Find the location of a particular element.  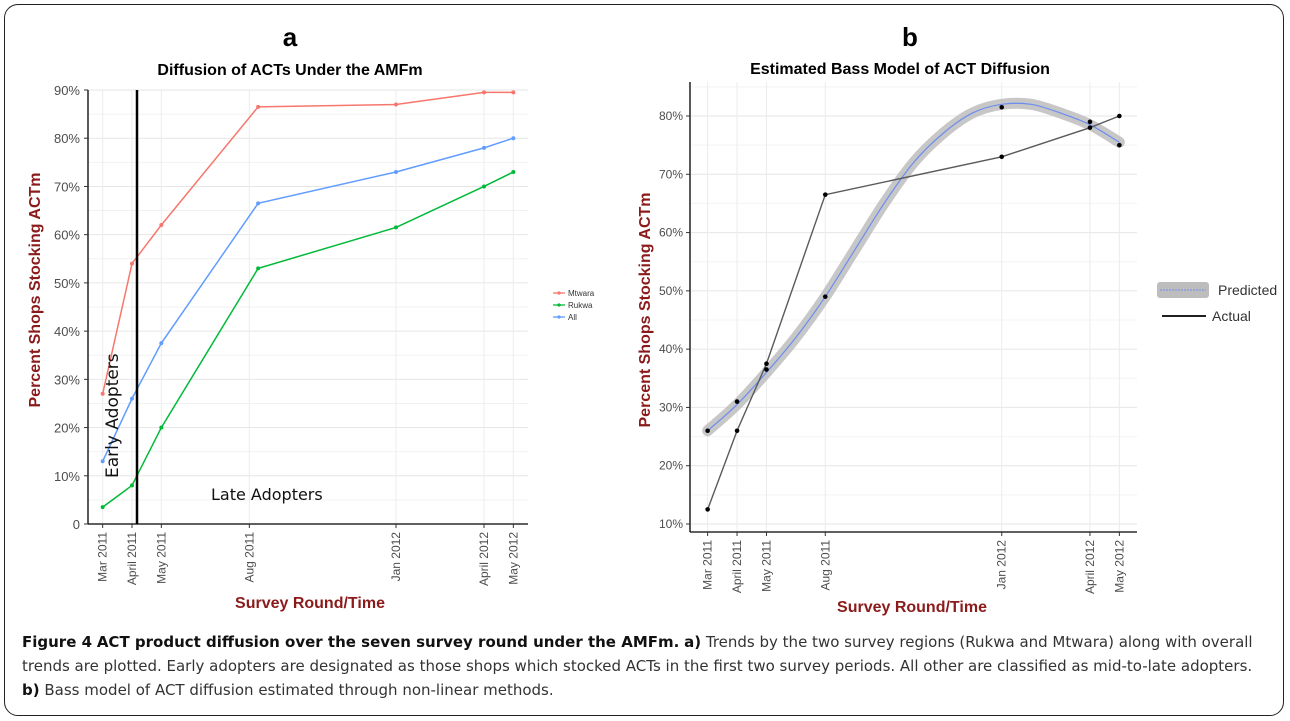

panel-a-xtick-label: Aug 2011 is located at coordinates (249, 557).